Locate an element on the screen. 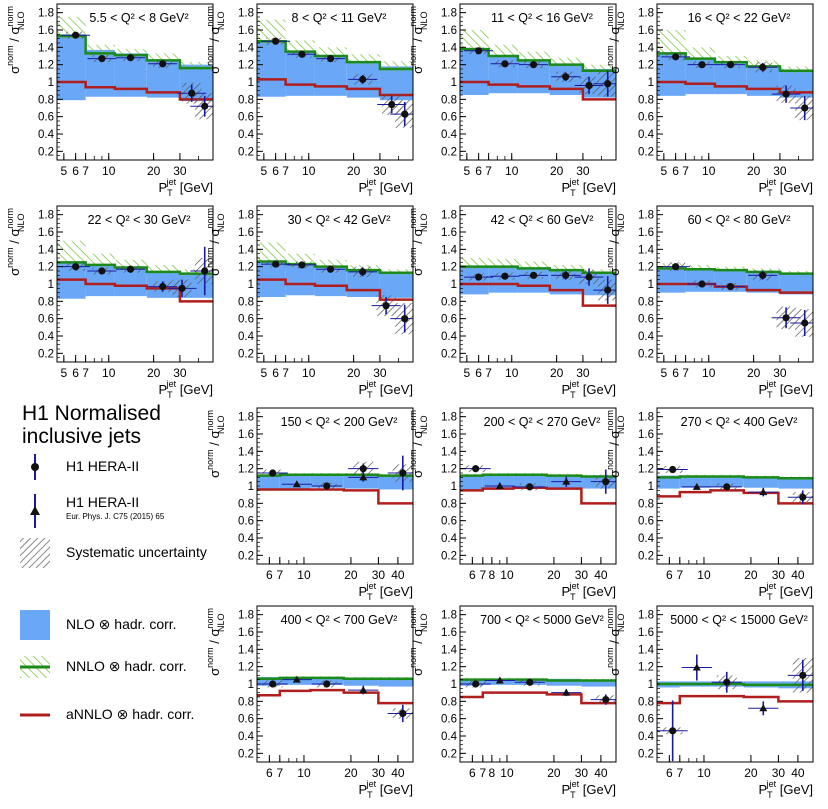 This screenshot has height=809, width=828. legend-label-h1: H1 HERA-II is located at coordinates (103, 466).